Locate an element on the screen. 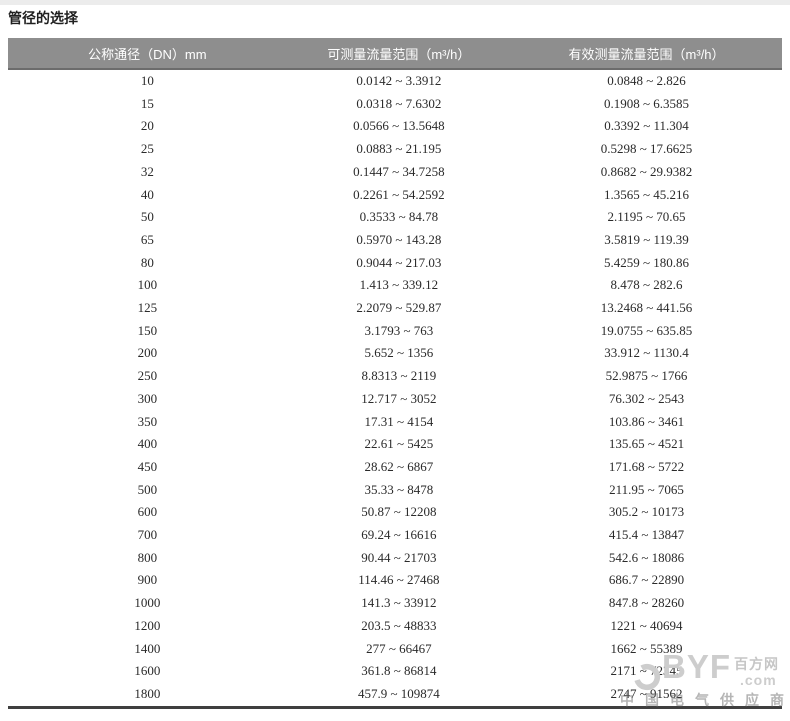 This screenshot has height=721, width=790. cell-measurable-range: 0.0142 ~ 3.3912 is located at coordinates (399, 80).